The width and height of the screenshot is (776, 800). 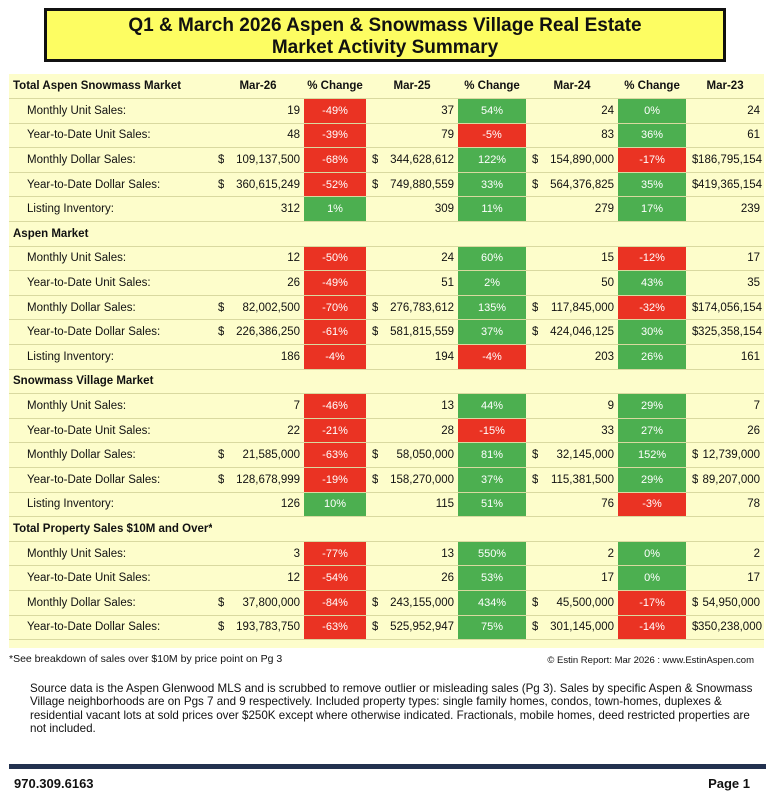 What do you see at coordinates (578, 628) in the screenshot?
I see `value-mar-24: 301,145,000` at bounding box center [578, 628].